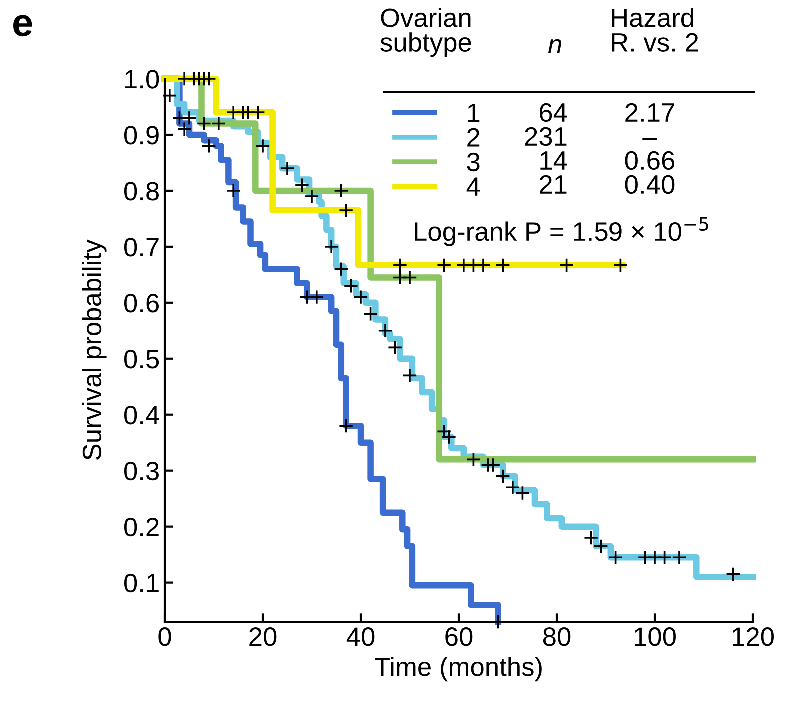  What do you see at coordinates (555, 46) in the screenshot?
I see `text: n` at bounding box center [555, 46].